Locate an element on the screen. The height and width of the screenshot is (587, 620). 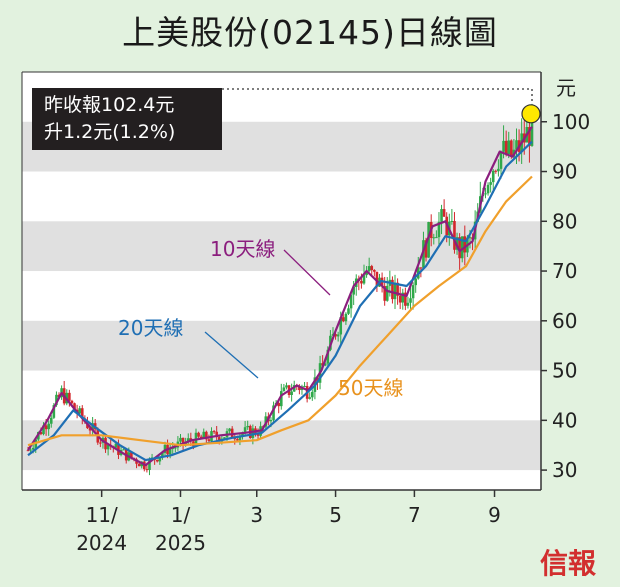
ma20-label: 20天線 is located at coordinates (151, 328).